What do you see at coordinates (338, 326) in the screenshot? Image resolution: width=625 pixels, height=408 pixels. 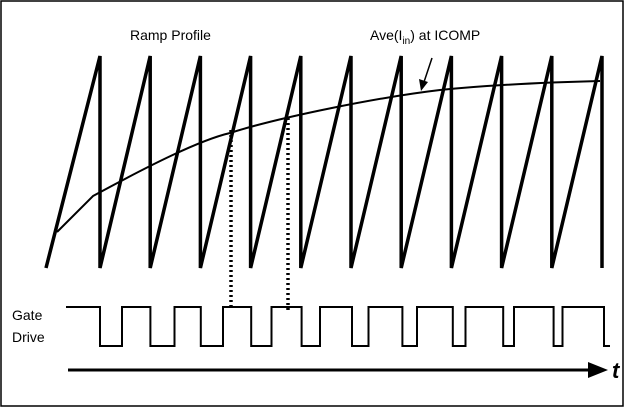 I see `gate-drive-waveform` at bounding box center [338, 326].